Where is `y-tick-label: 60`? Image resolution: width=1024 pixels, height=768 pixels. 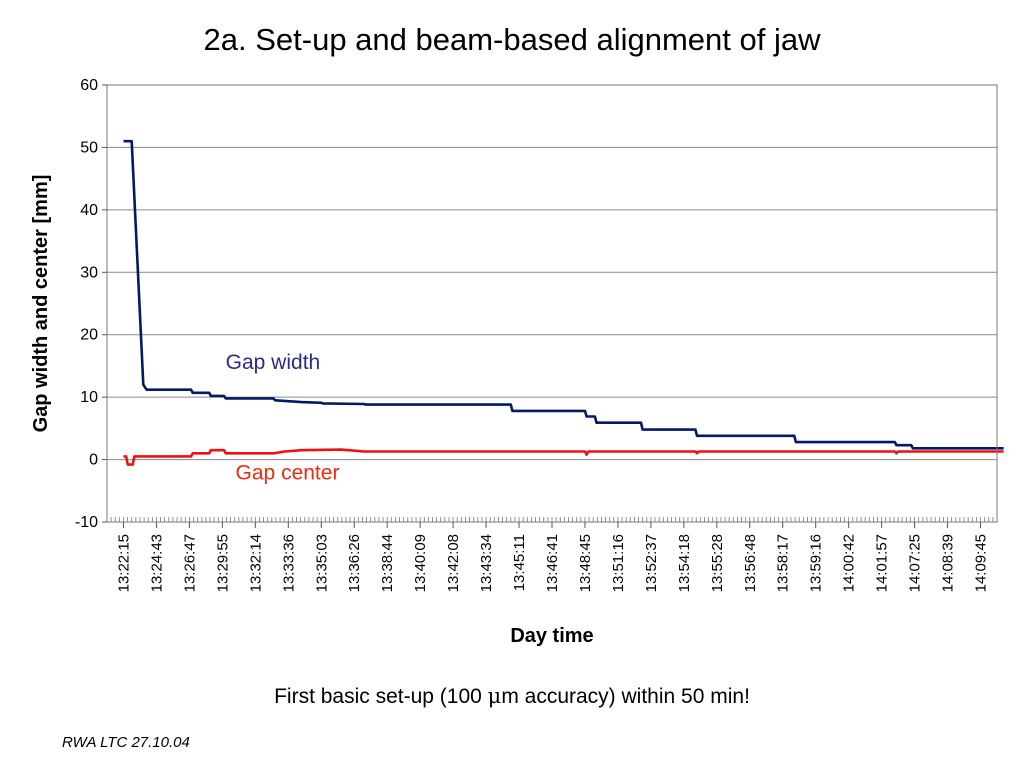
y-tick-label: 60 is located at coordinates (89, 85).